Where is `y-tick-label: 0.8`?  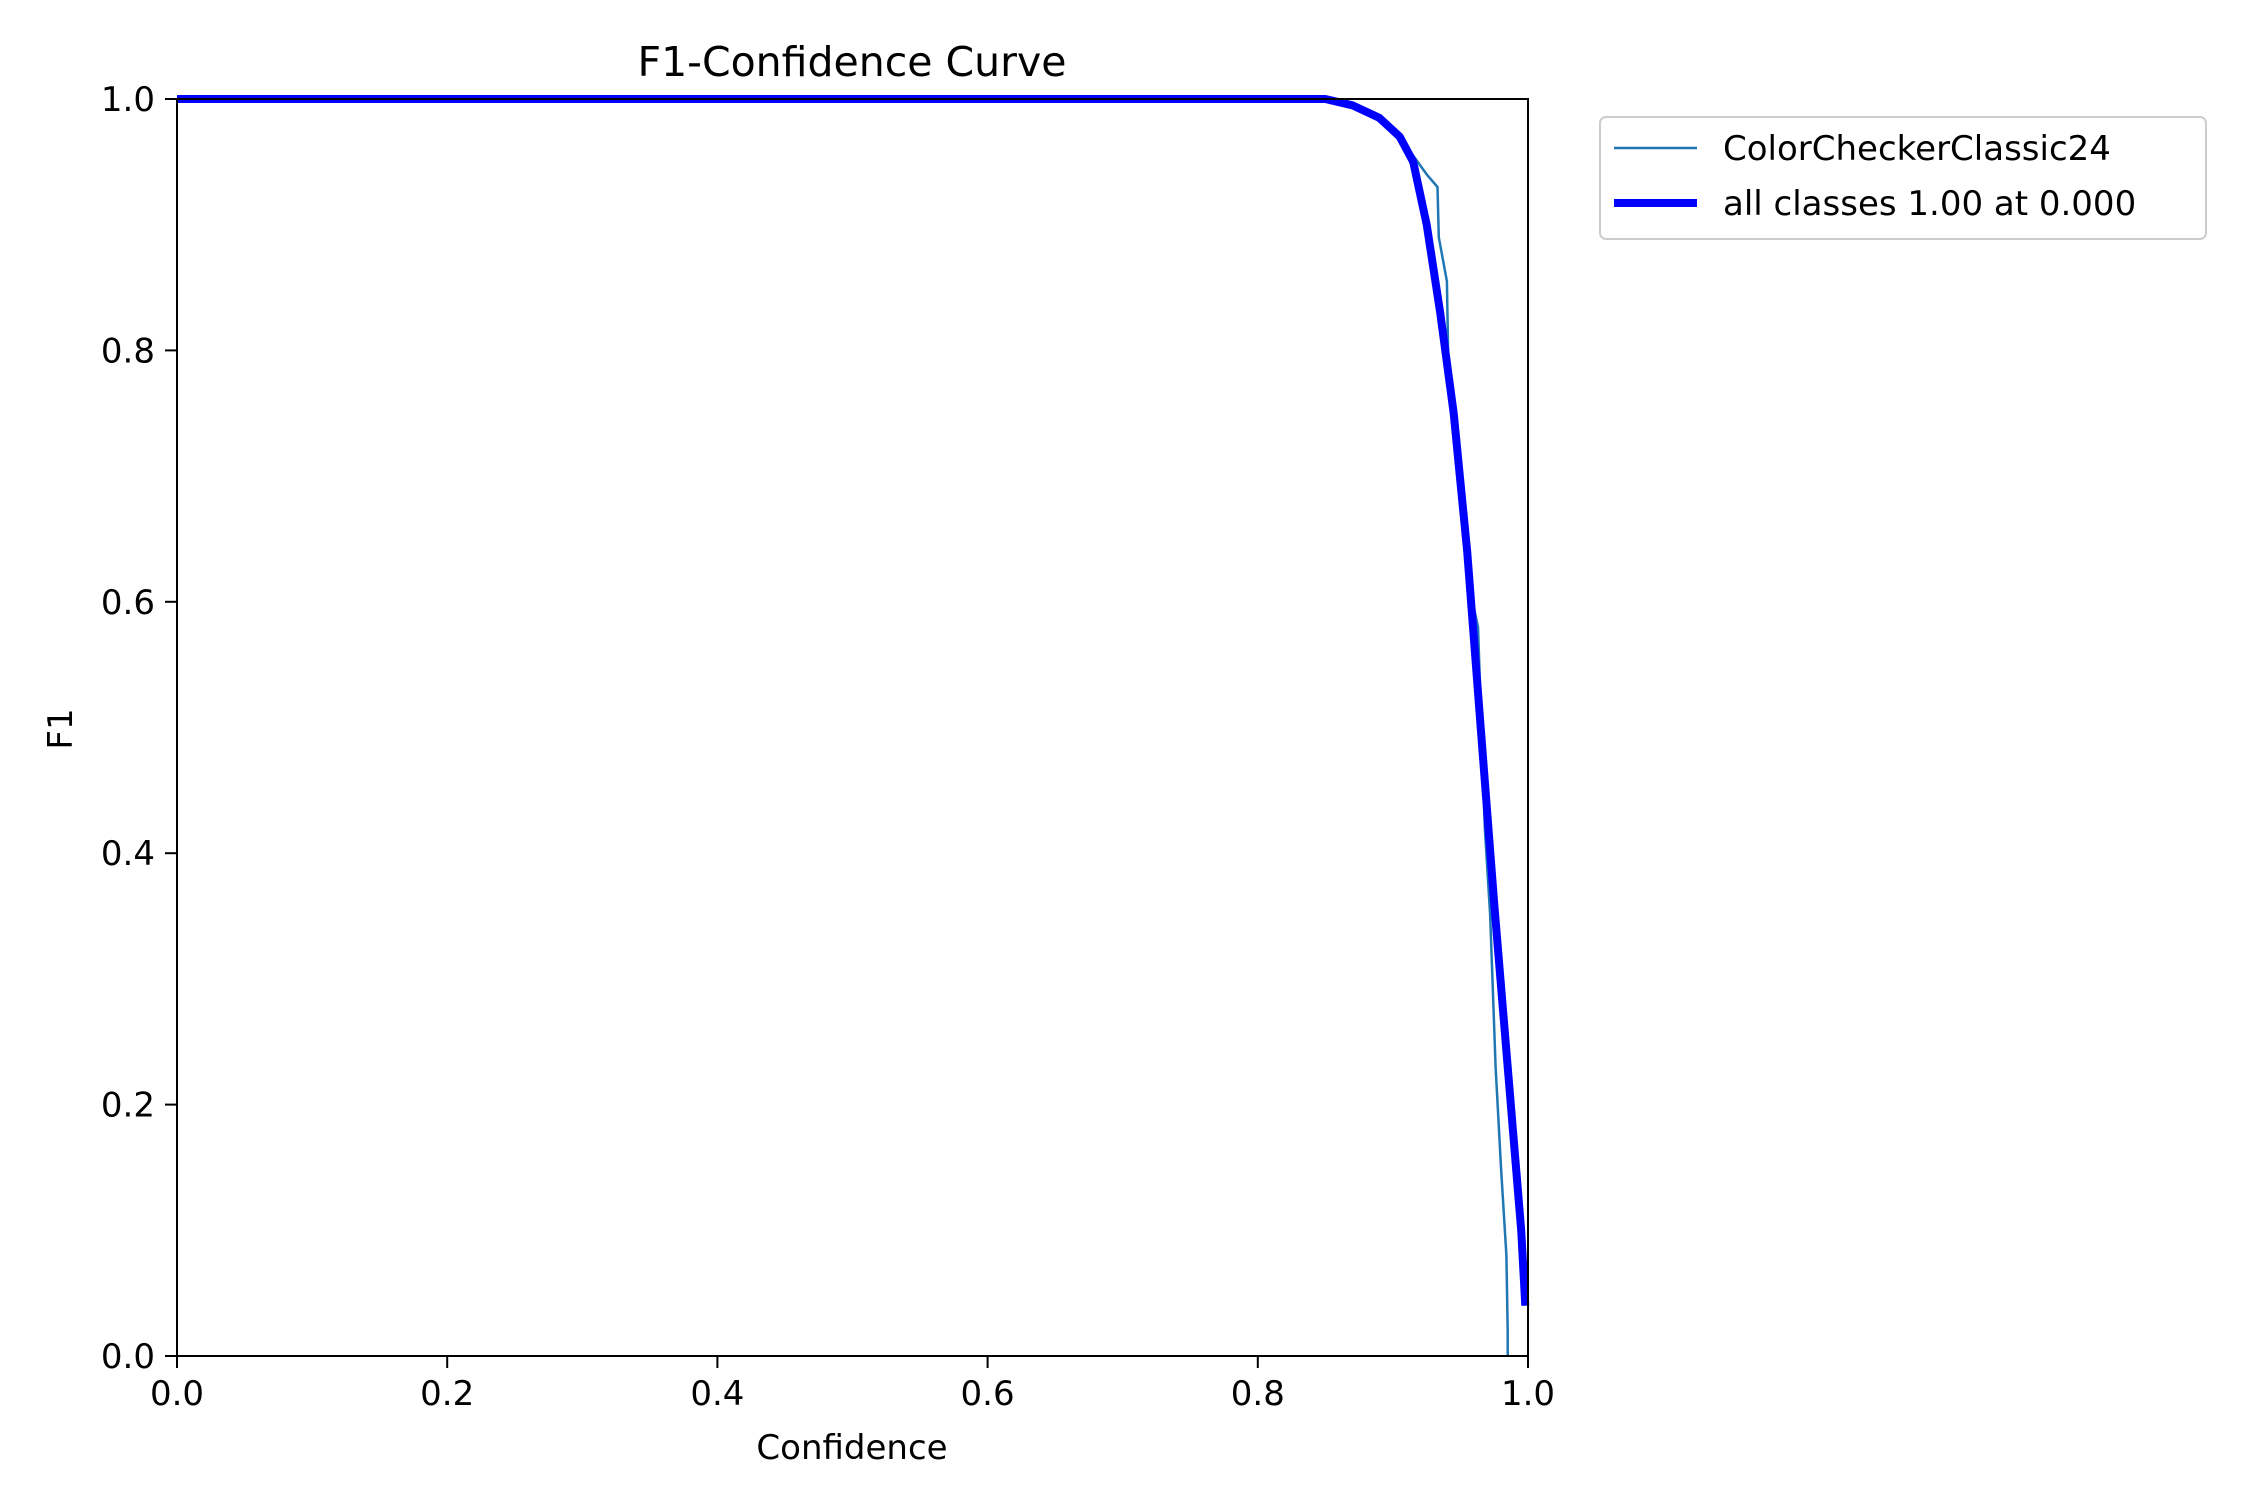 y-tick-label: 0.8 is located at coordinates (128, 351).